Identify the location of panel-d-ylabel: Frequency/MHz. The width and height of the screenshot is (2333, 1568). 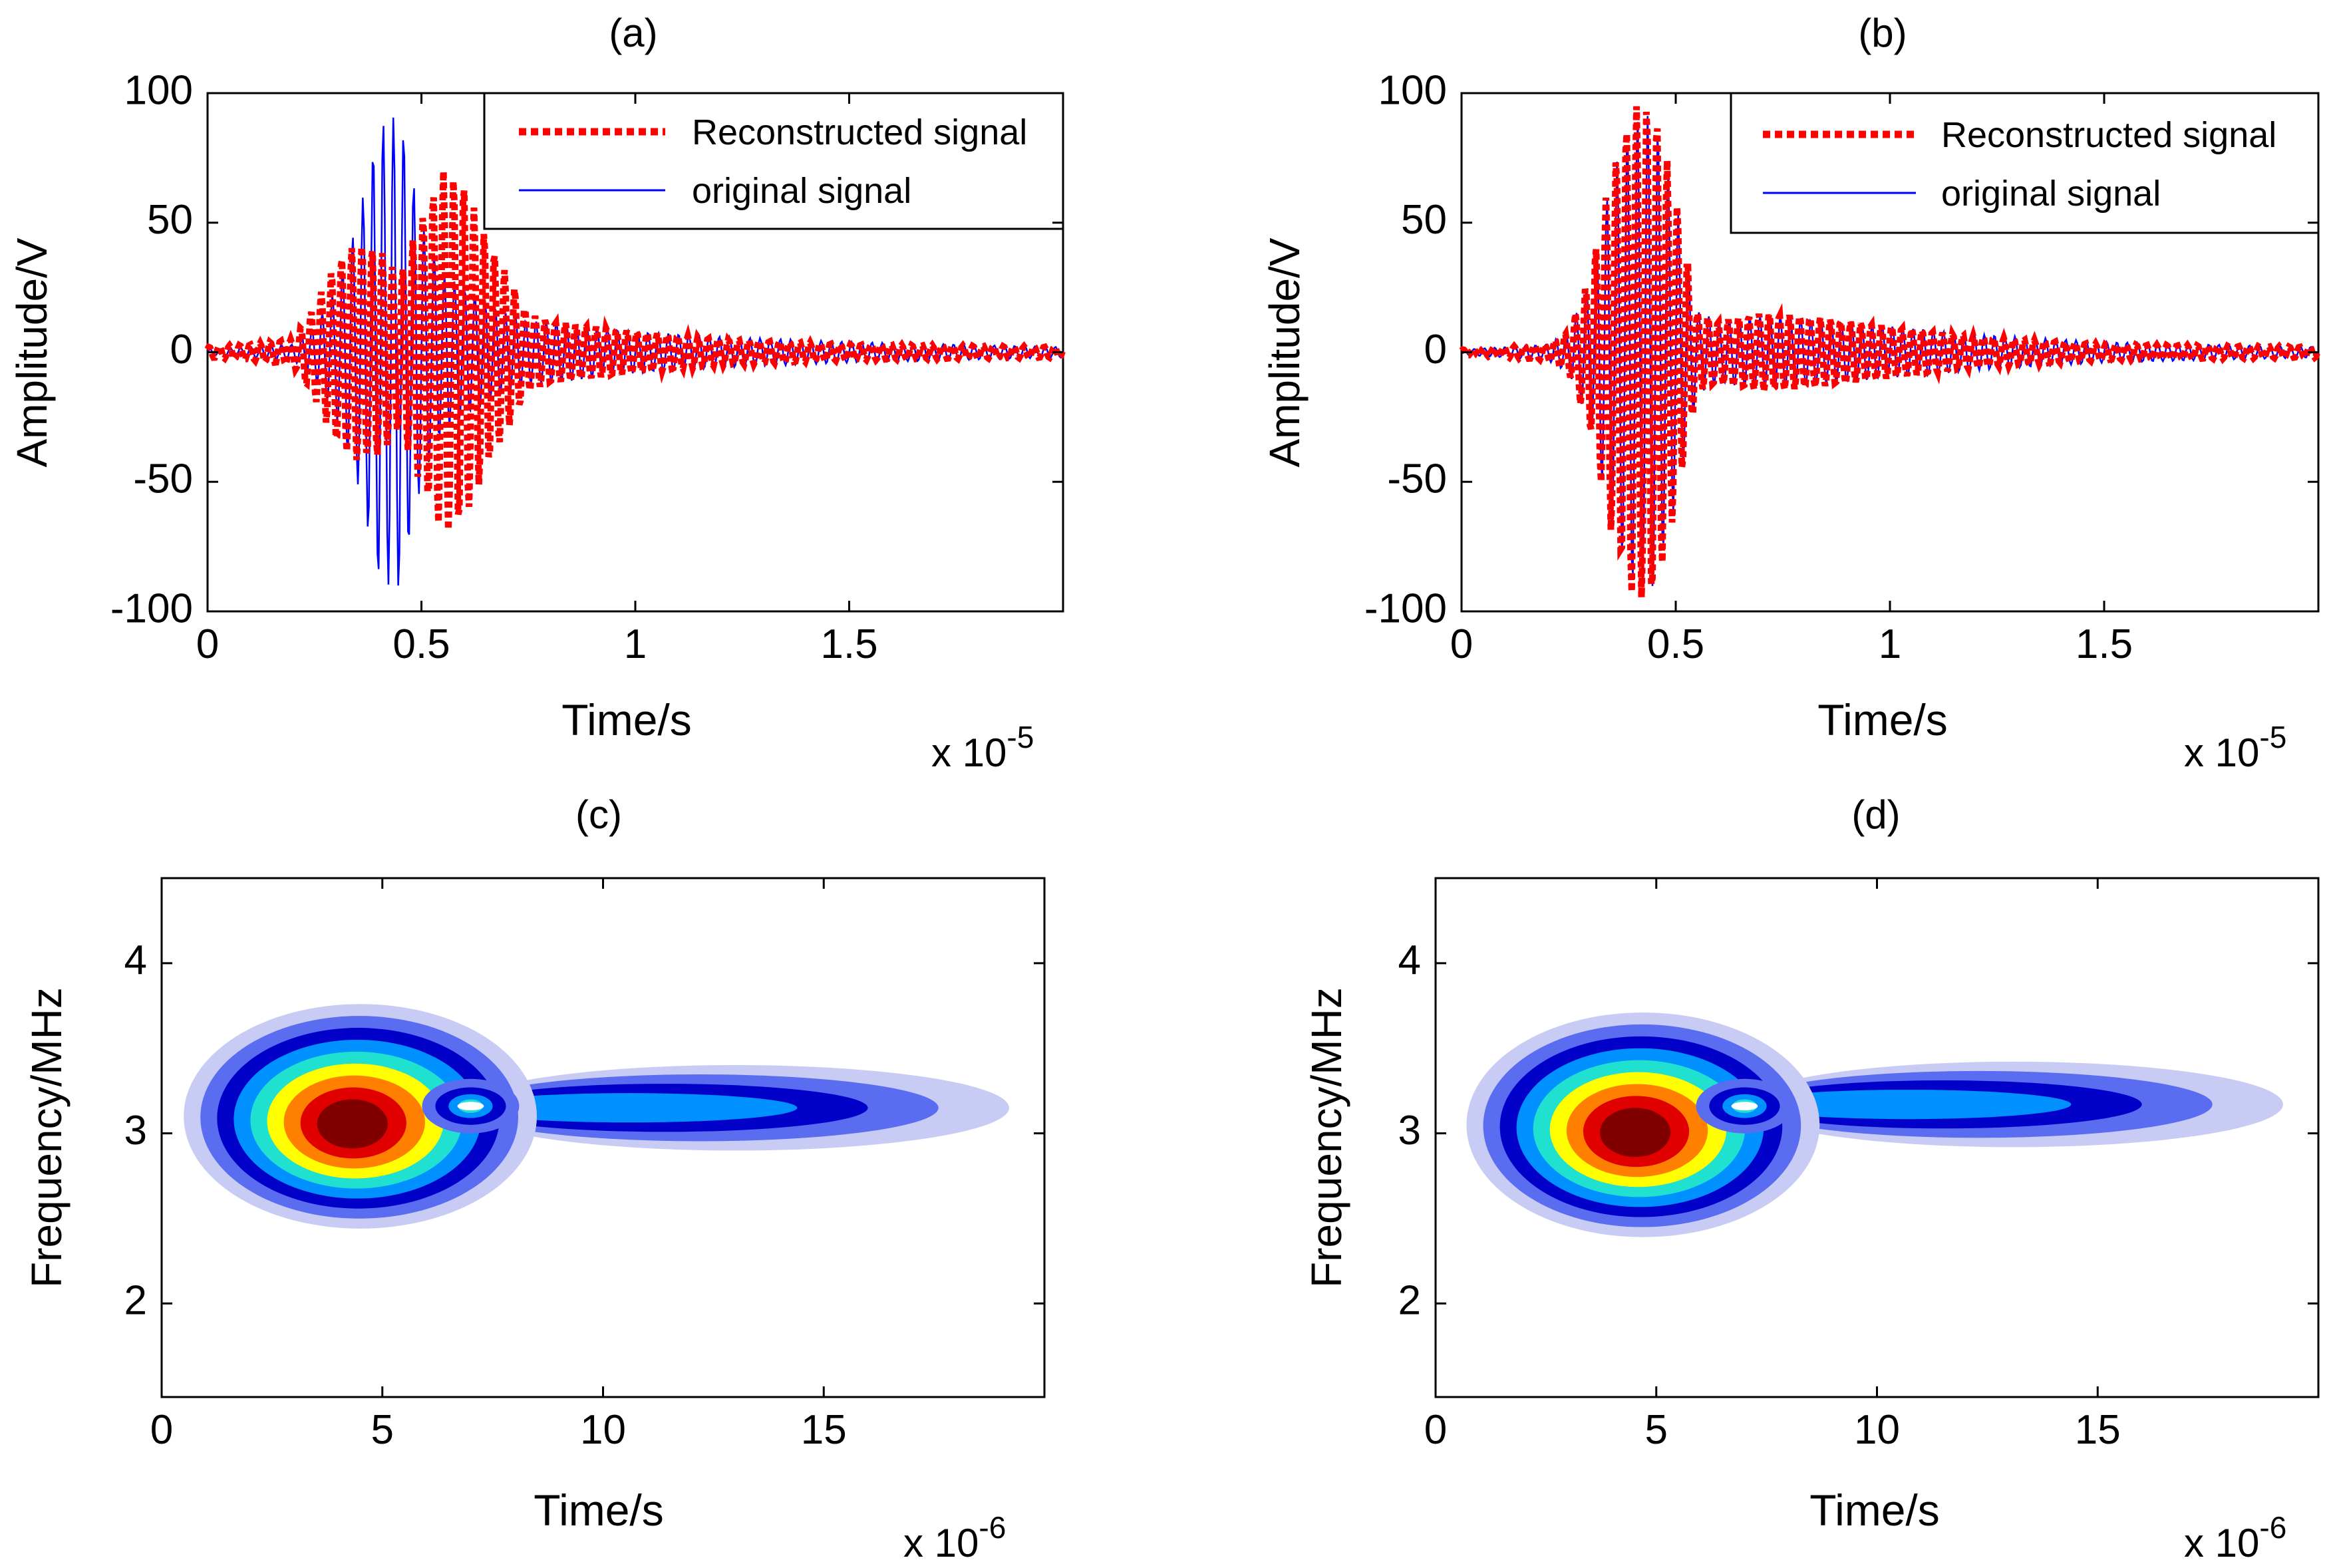
(1326, 1137).